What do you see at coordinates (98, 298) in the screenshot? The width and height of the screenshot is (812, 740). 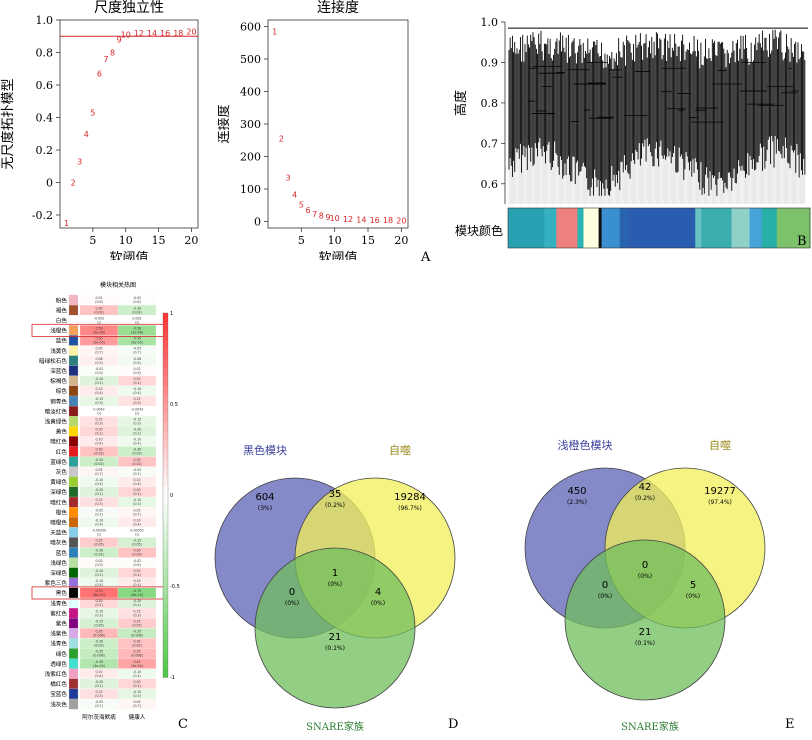 I see `cell-correlation: 0.02` at bounding box center [98, 298].